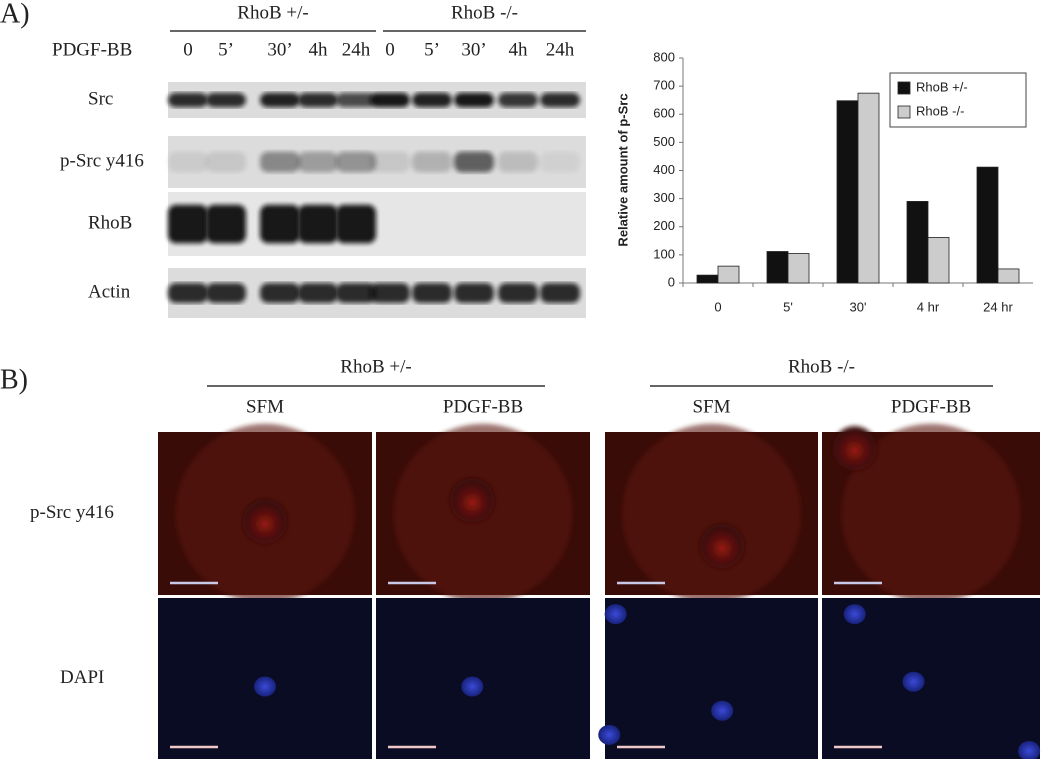  I want to click on y-tick-label: 600, so click(664, 113).